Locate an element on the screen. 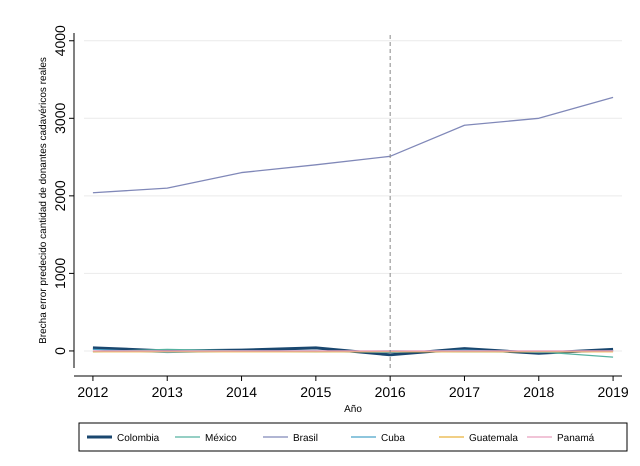 This screenshot has height=466, width=640. x-tick-label: 2018 is located at coordinates (539, 392).